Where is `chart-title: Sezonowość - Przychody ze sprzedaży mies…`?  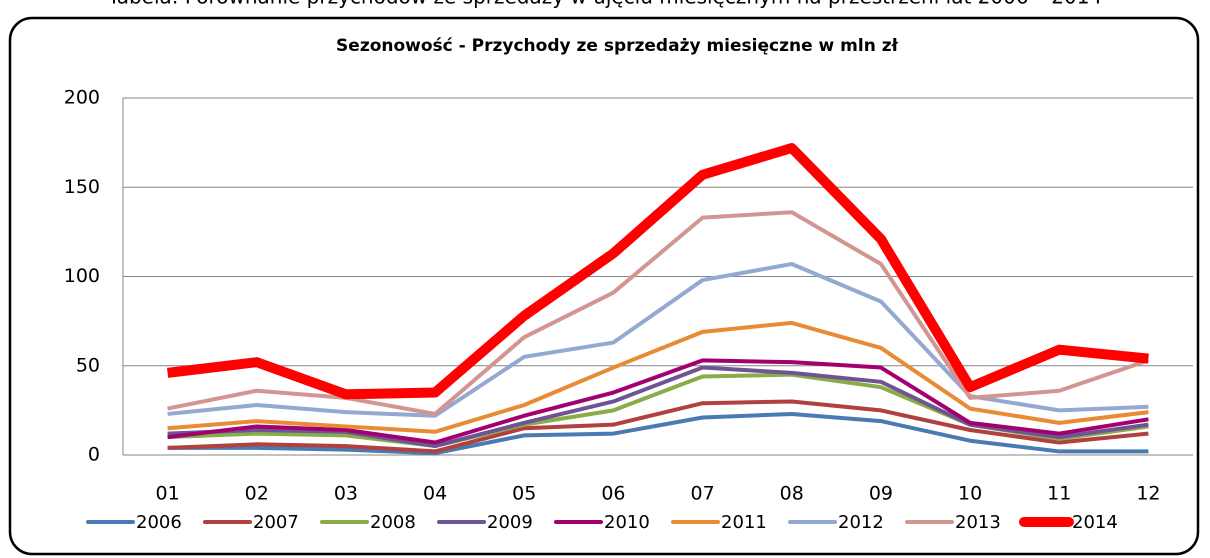 chart-title: Sezonowość - Przychody ze sprzedaży mies… is located at coordinates (617, 46).